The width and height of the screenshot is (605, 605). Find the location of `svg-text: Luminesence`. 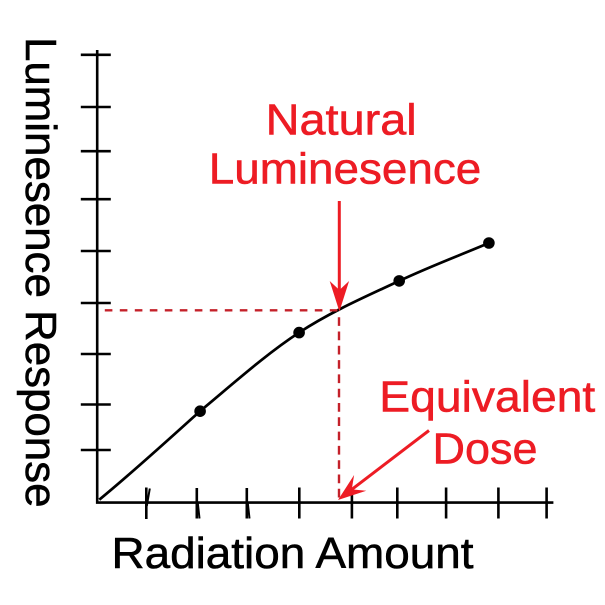

svg-text: Luminesence is located at coordinates (345, 169).